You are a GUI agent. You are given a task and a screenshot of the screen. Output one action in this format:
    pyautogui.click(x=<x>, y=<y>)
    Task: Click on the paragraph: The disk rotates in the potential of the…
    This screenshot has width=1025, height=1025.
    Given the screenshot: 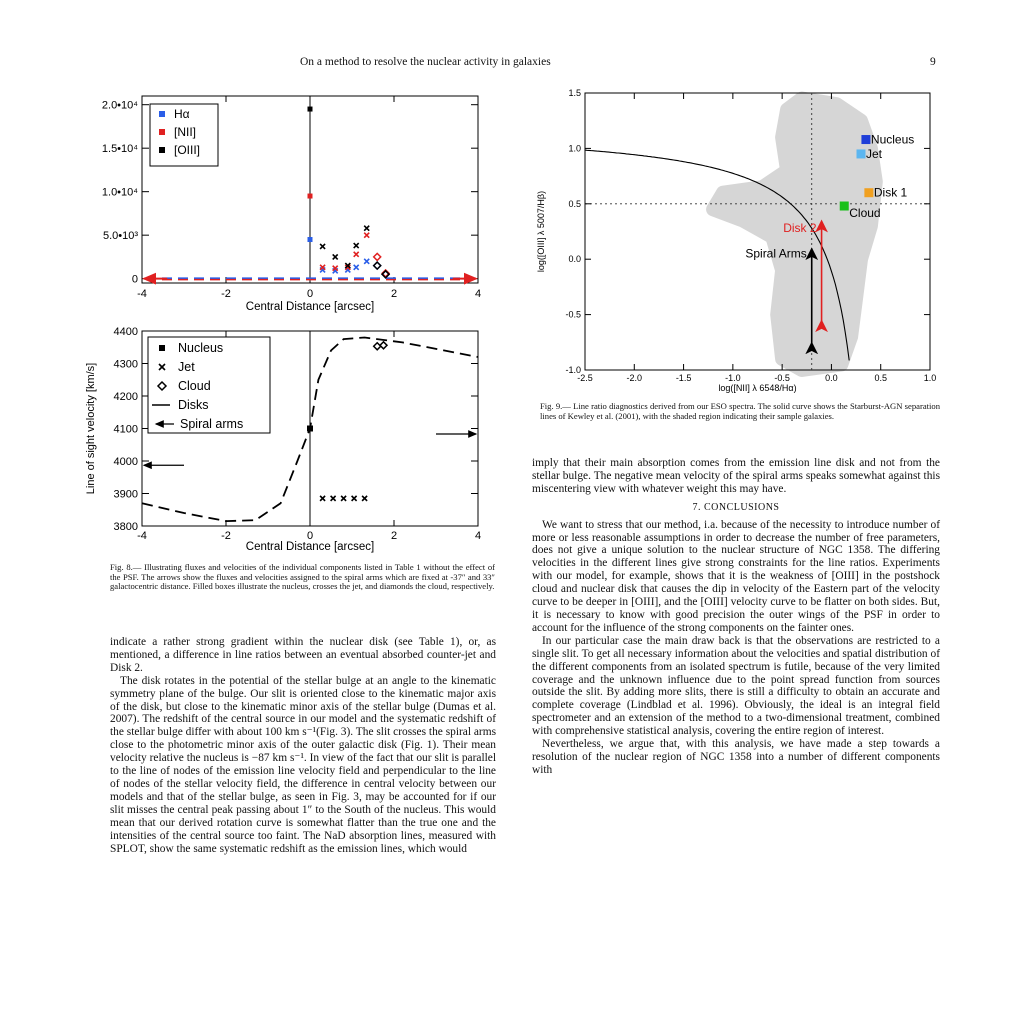 What is the action you would take?
    pyautogui.click(x=303, y=764)
    